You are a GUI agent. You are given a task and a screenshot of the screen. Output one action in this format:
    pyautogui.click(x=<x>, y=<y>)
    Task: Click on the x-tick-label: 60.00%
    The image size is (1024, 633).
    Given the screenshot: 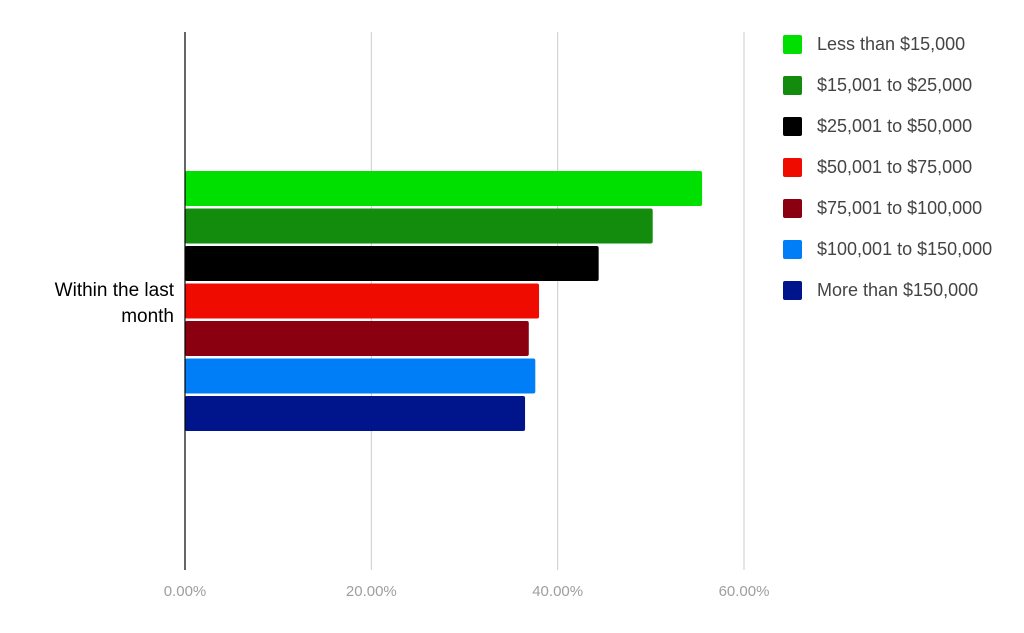 What is the action you would take?
    pyautogui.click(x=744, y=591)
    